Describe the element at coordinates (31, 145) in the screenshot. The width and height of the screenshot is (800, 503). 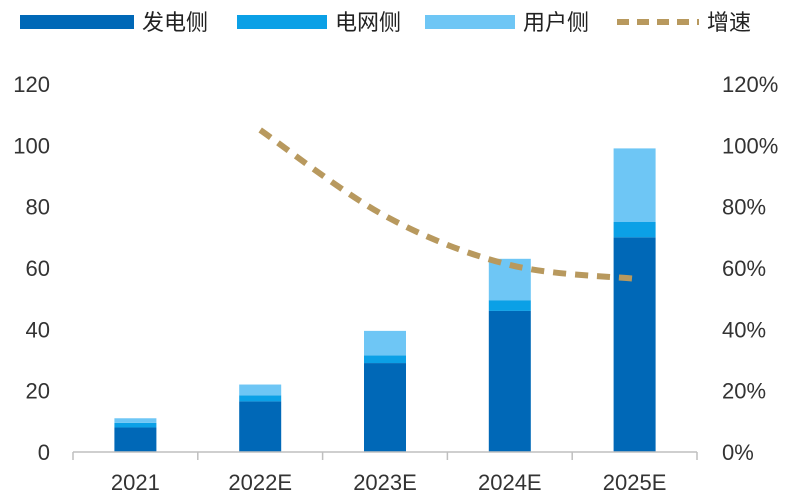
I see `left-tick-label: 100` at that location.